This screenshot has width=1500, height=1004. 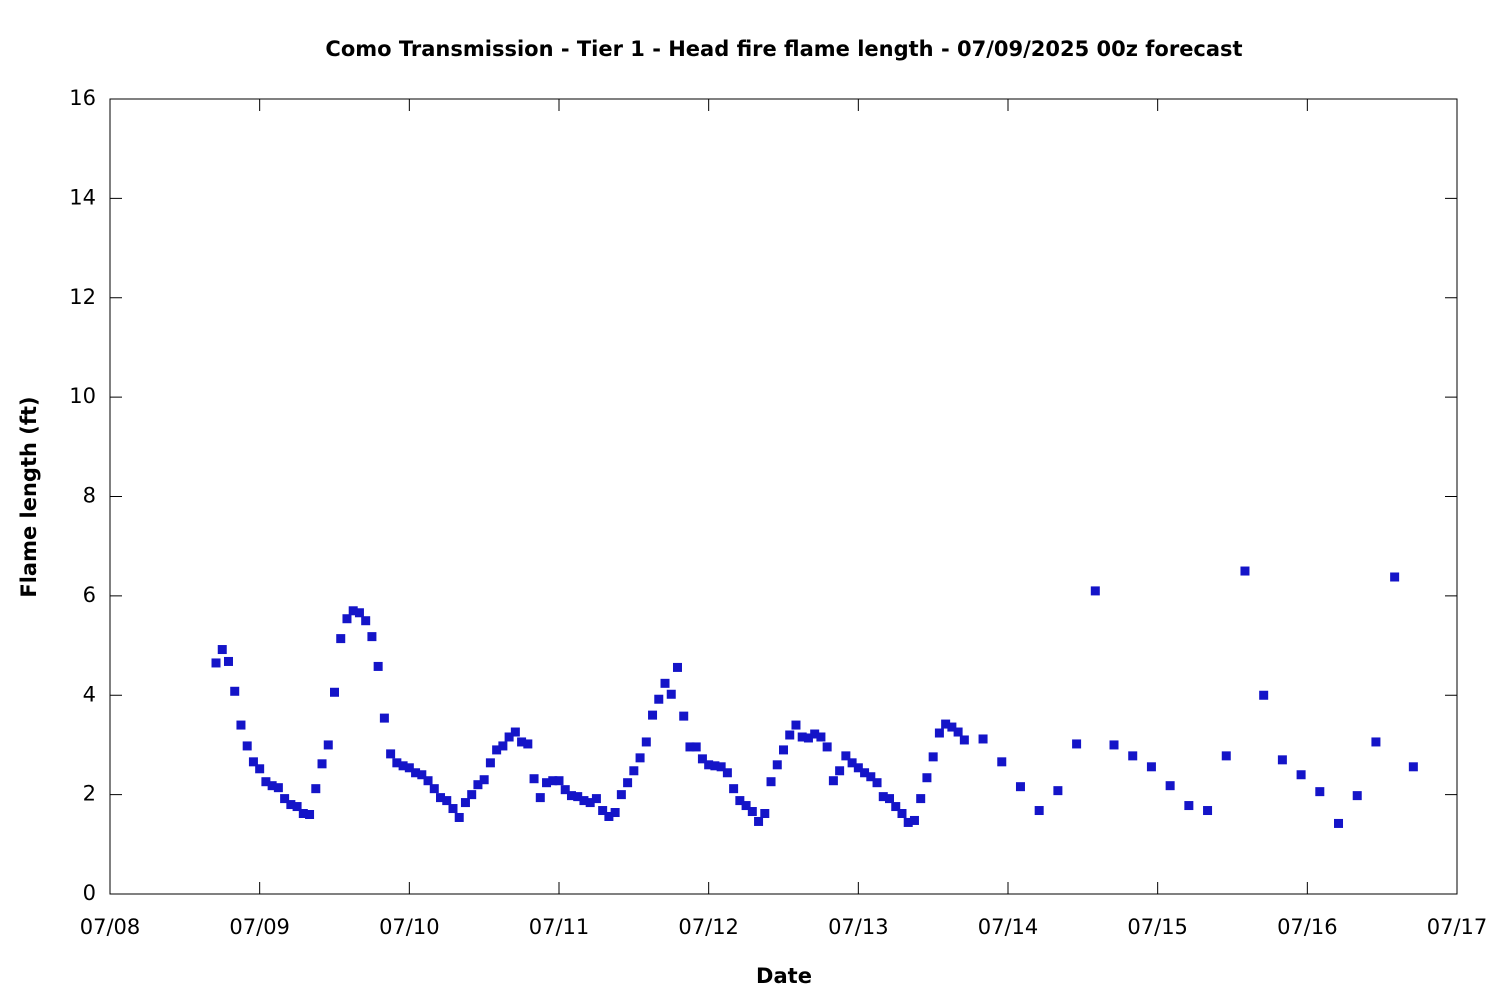 What do you see at coordinates (110, 927) in the screenshot?
I see `x-tick-label: 07/08` at bounding box center [110, 927].